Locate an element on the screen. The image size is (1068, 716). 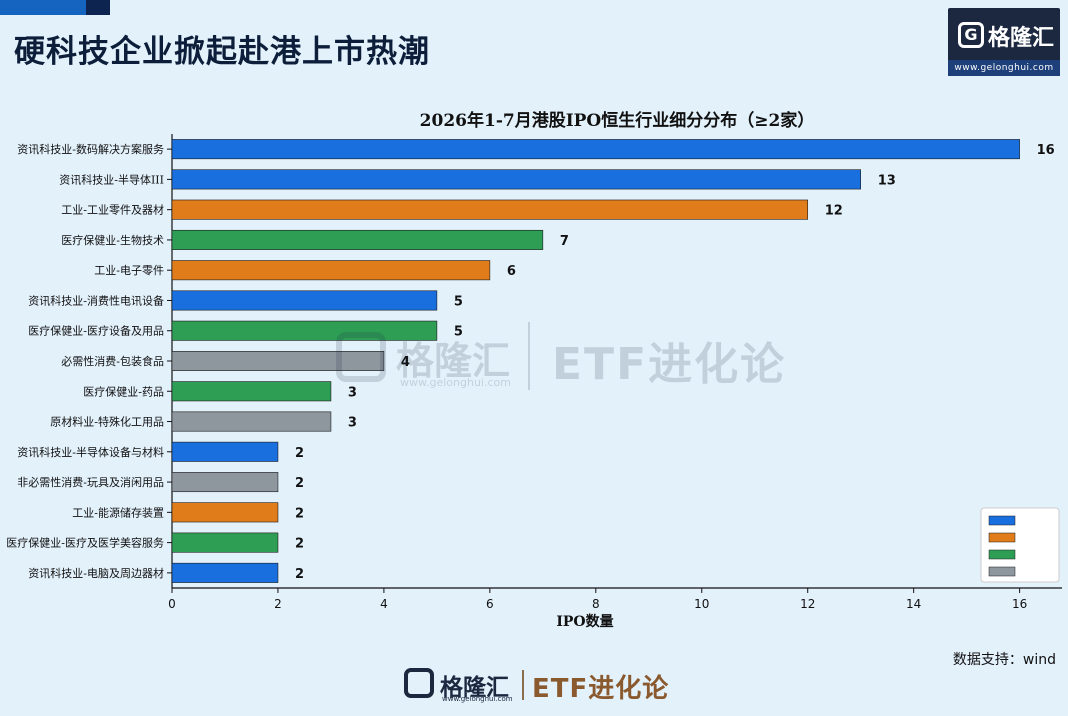
category-label: 医疗保健业-医疗设备及用品 is located at coordinates (96, 331).